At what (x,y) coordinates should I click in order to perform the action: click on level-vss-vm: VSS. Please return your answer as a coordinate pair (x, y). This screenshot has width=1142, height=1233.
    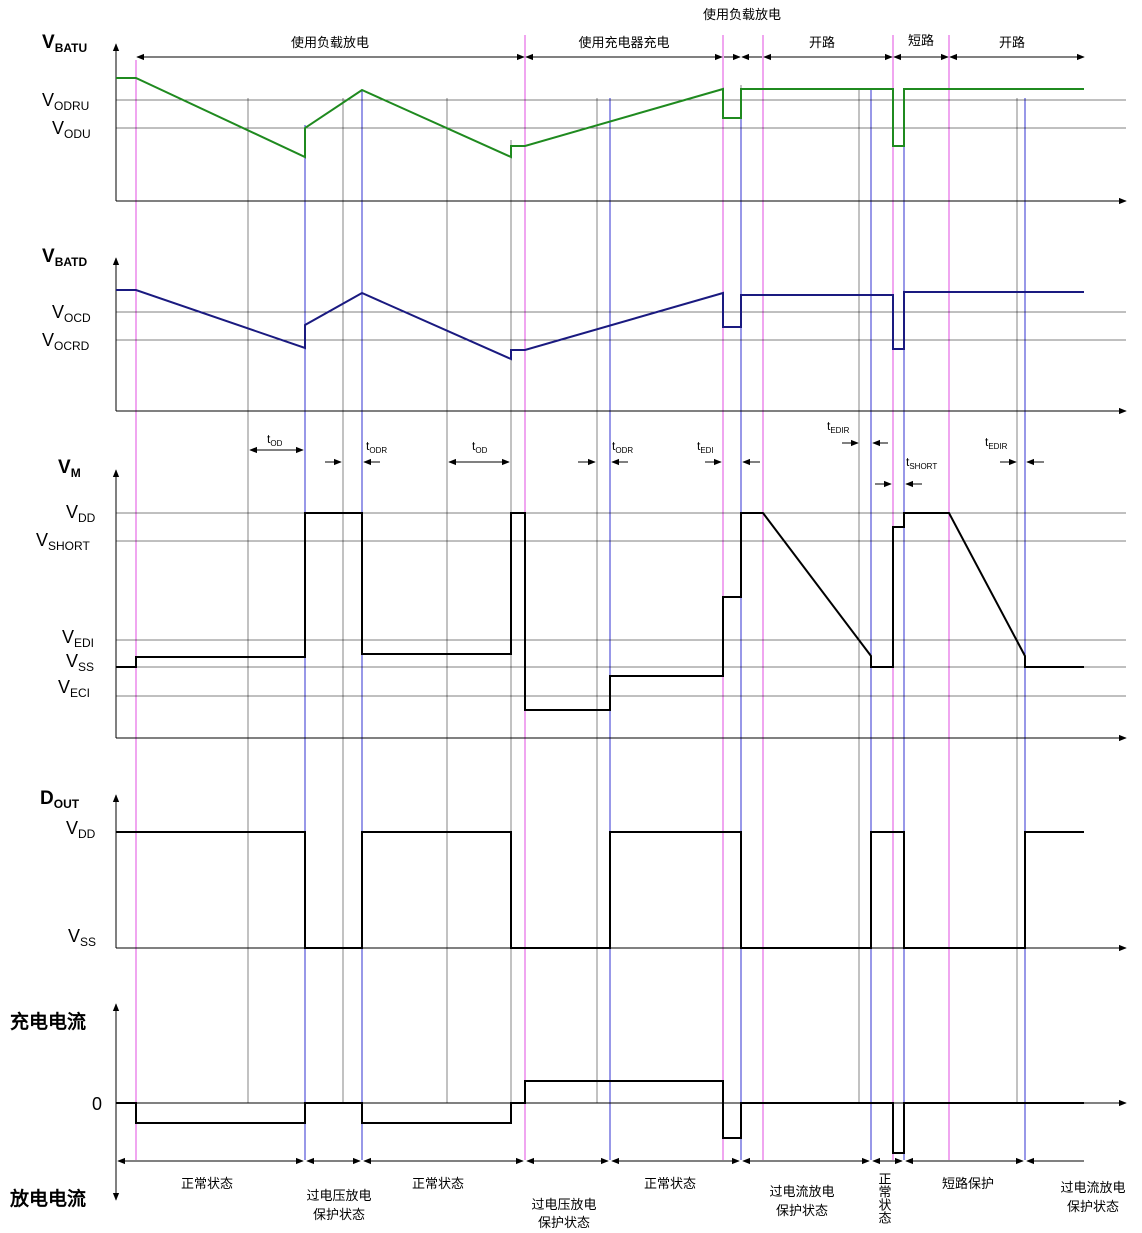
    Looking at the image, I should click on (80, 662).